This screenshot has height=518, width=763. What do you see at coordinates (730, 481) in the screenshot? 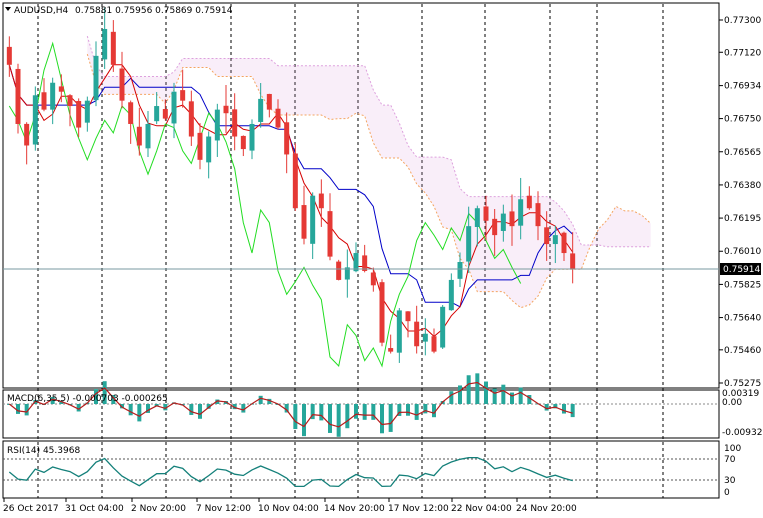
I see `rsi-axis-label: 30` at bounding box center [730, 481].